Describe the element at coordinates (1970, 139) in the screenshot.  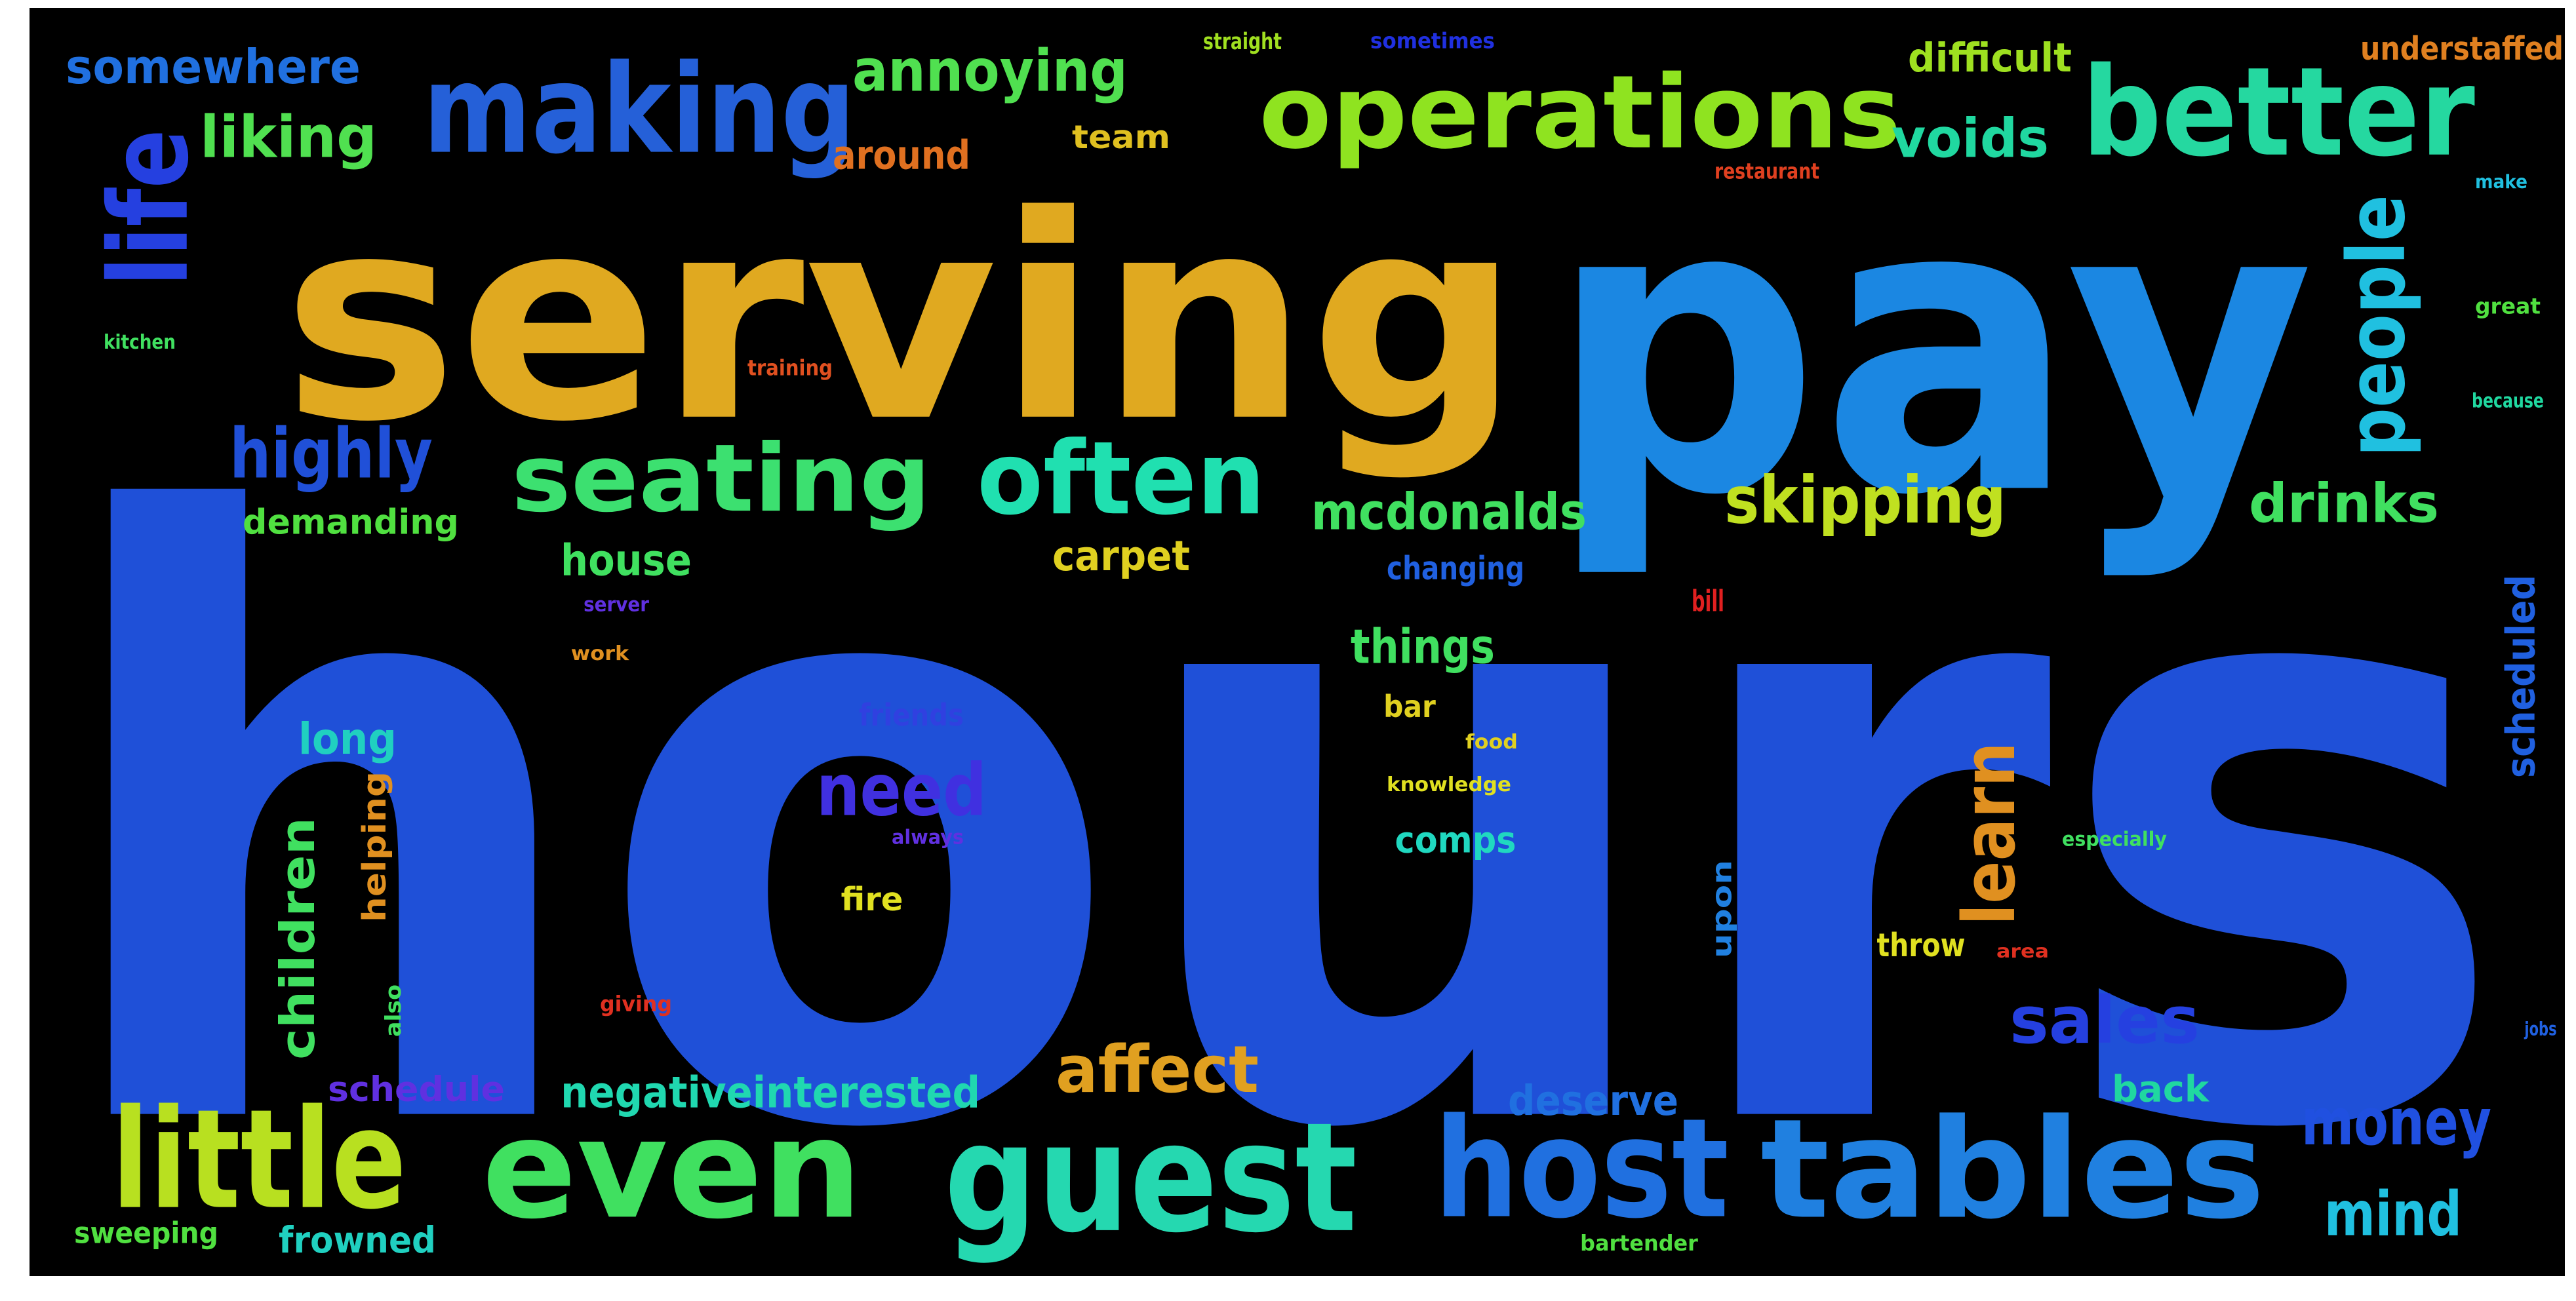
I see `word-voids: voids` at that location.